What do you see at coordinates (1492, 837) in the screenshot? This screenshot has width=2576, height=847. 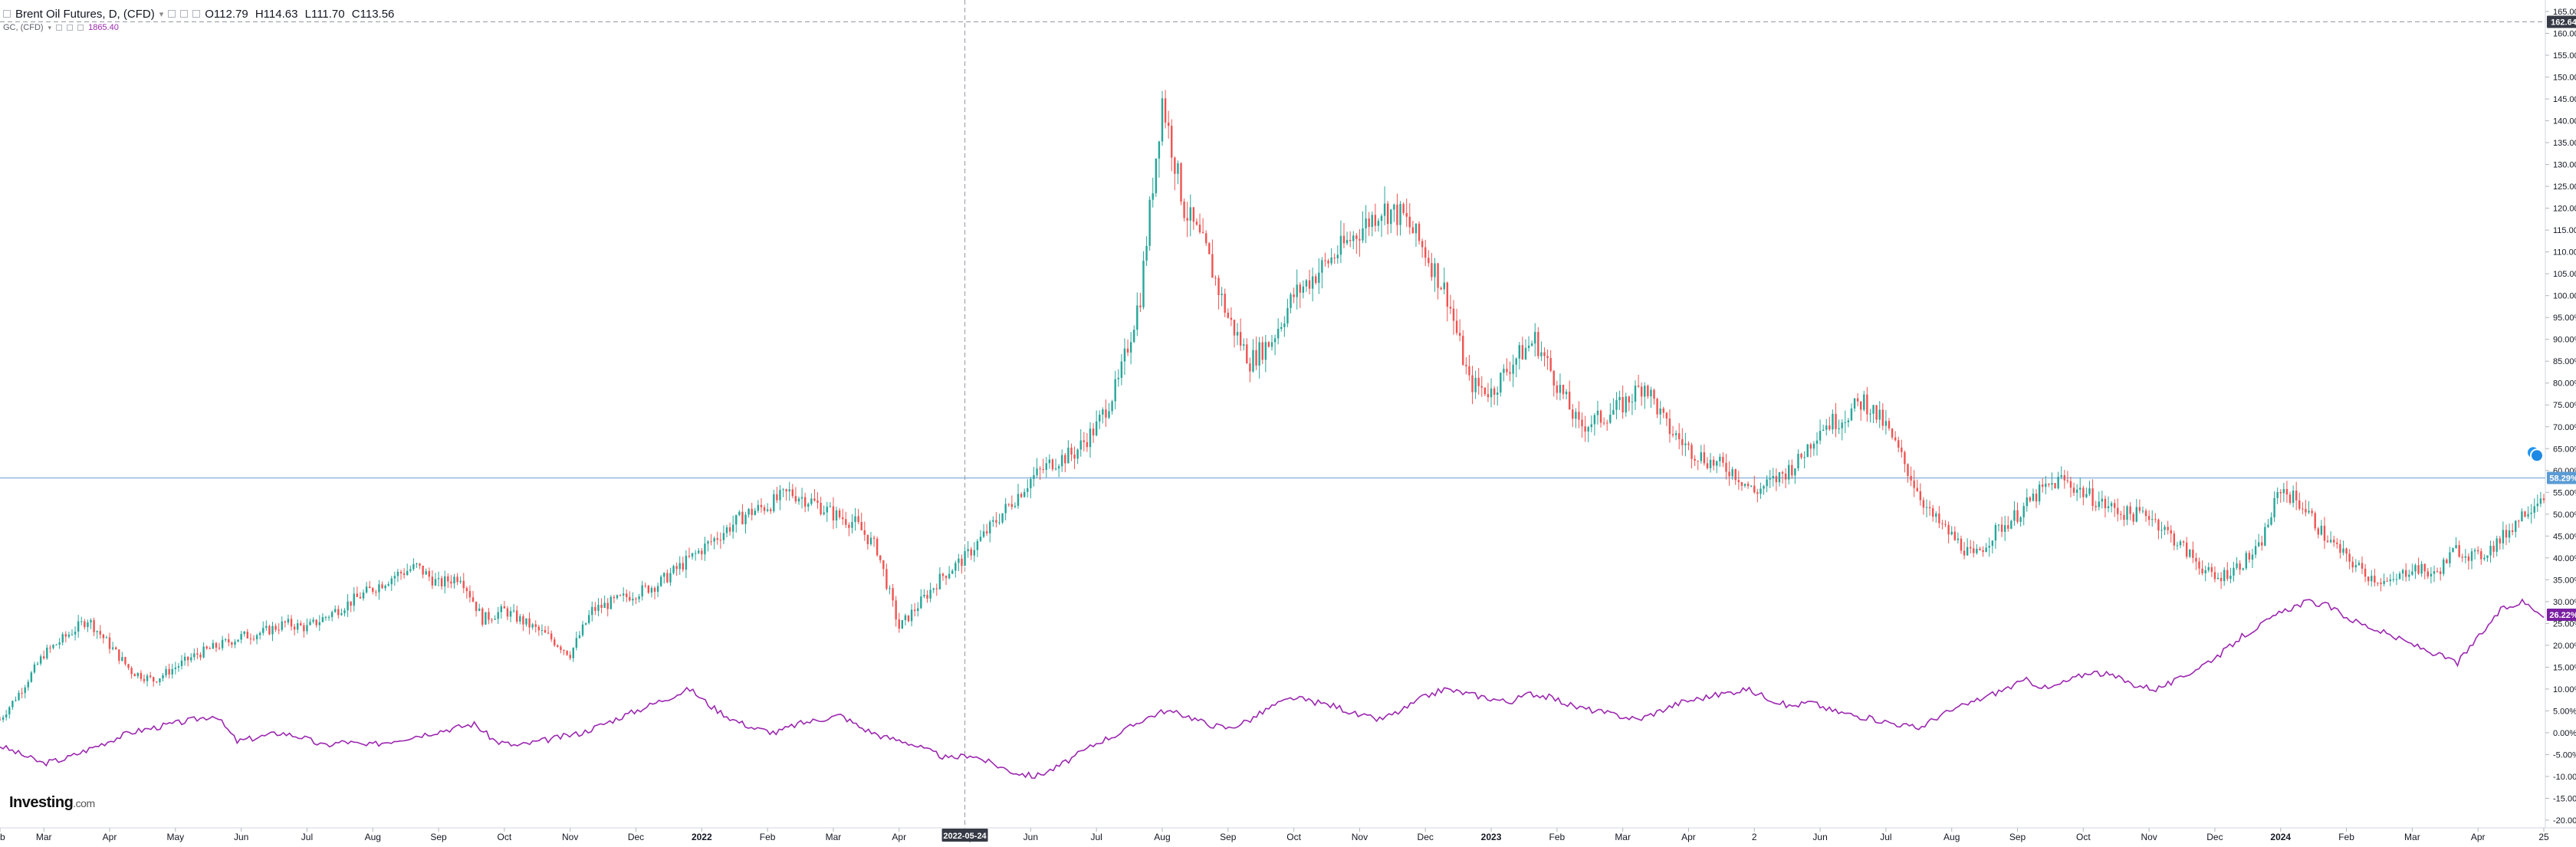 I see `x-tick-label: 2023` at bounding box center [1492, 837].